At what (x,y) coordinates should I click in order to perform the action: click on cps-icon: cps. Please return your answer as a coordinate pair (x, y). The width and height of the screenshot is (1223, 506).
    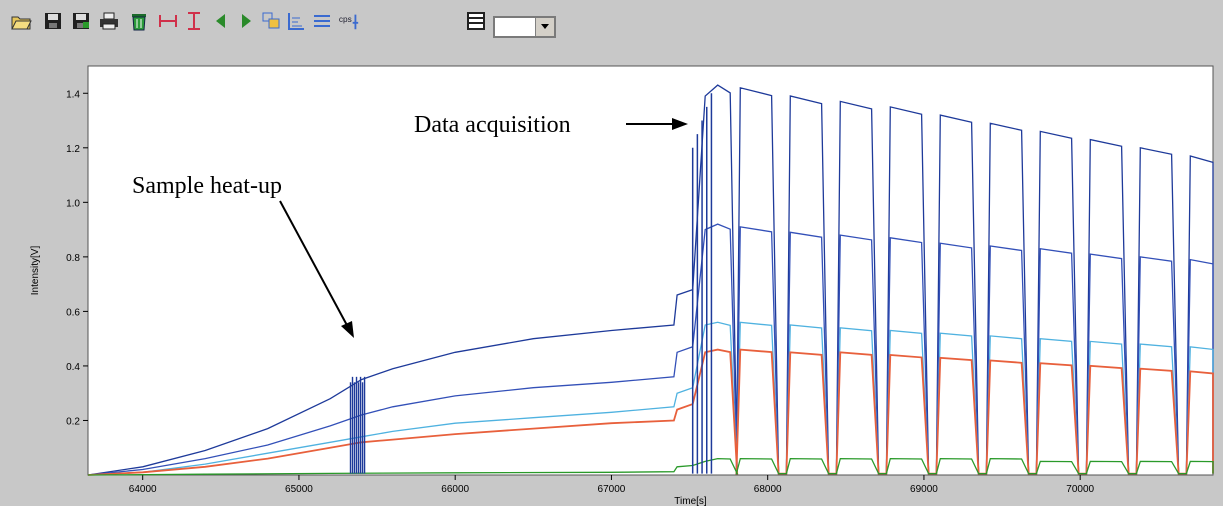
    Looking at the image, I should click on (350, 21).